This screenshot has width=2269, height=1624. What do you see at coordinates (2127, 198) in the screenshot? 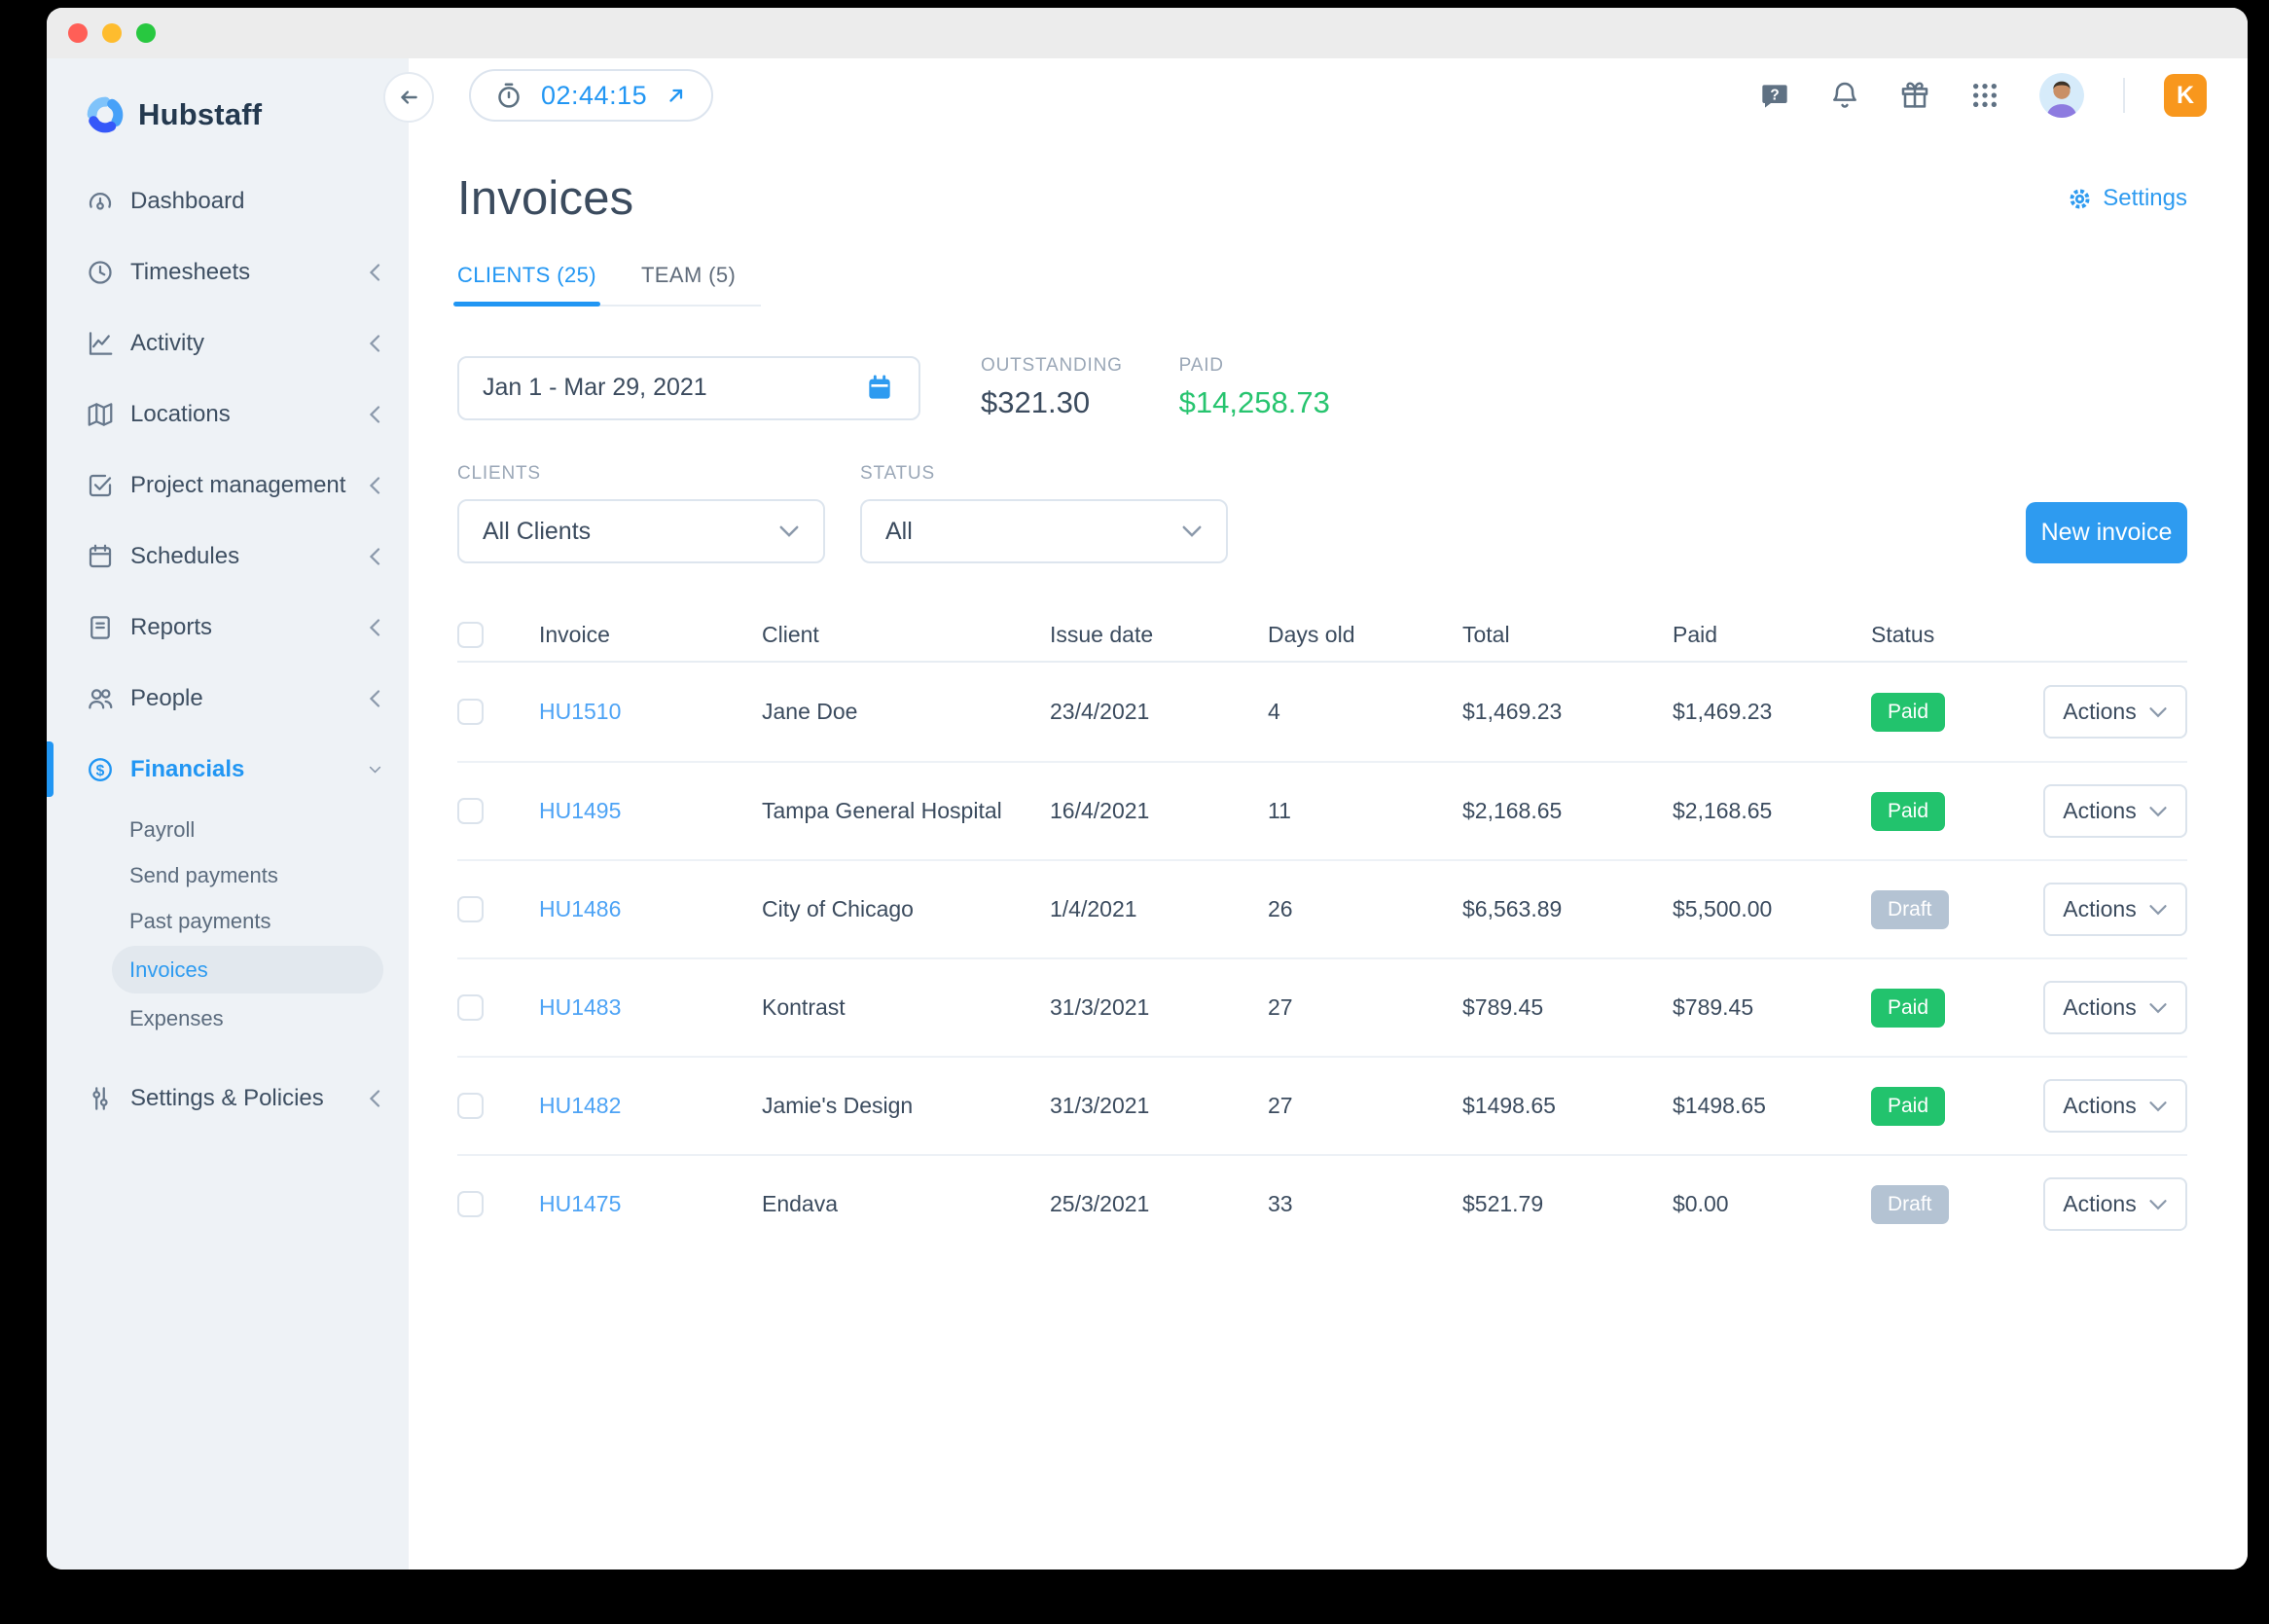
I see `invoice-settings-link: Settings` at bounding box center [2127, 198].